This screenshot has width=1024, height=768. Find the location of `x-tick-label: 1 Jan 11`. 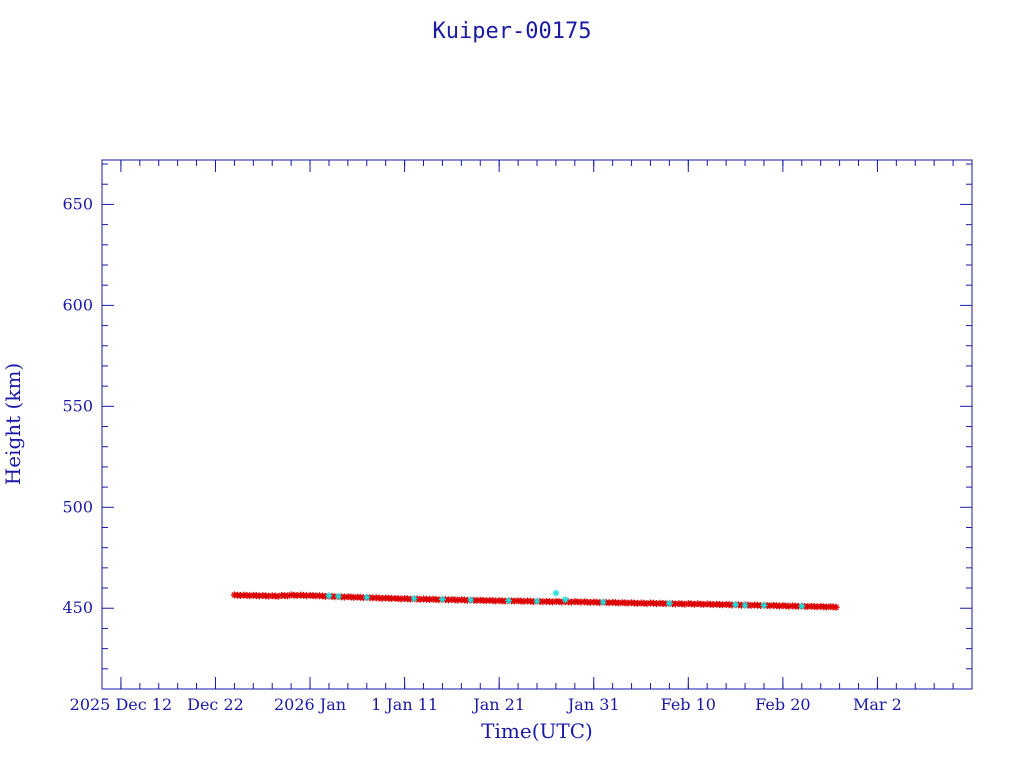

x-tick-label: 1 Jan 11 is located at coordinates (404, 704).